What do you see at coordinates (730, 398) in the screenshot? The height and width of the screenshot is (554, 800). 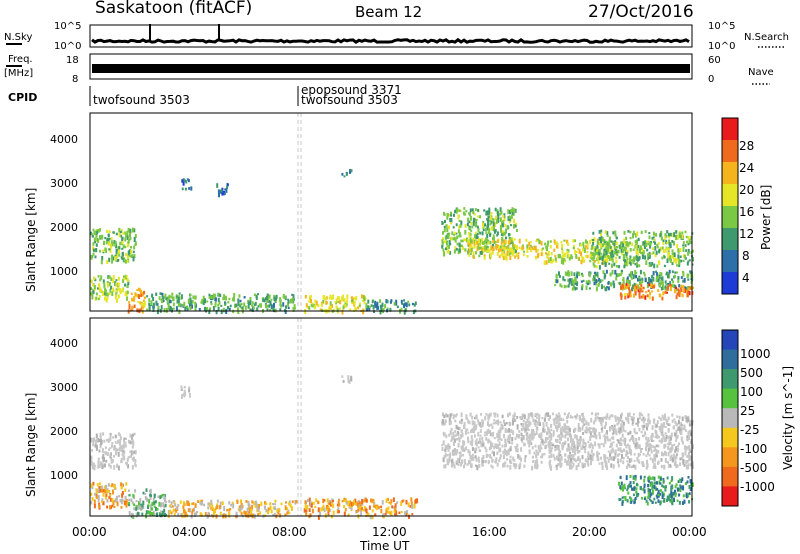 I see `colorbar-swatch` at bounding box center [730, 398].